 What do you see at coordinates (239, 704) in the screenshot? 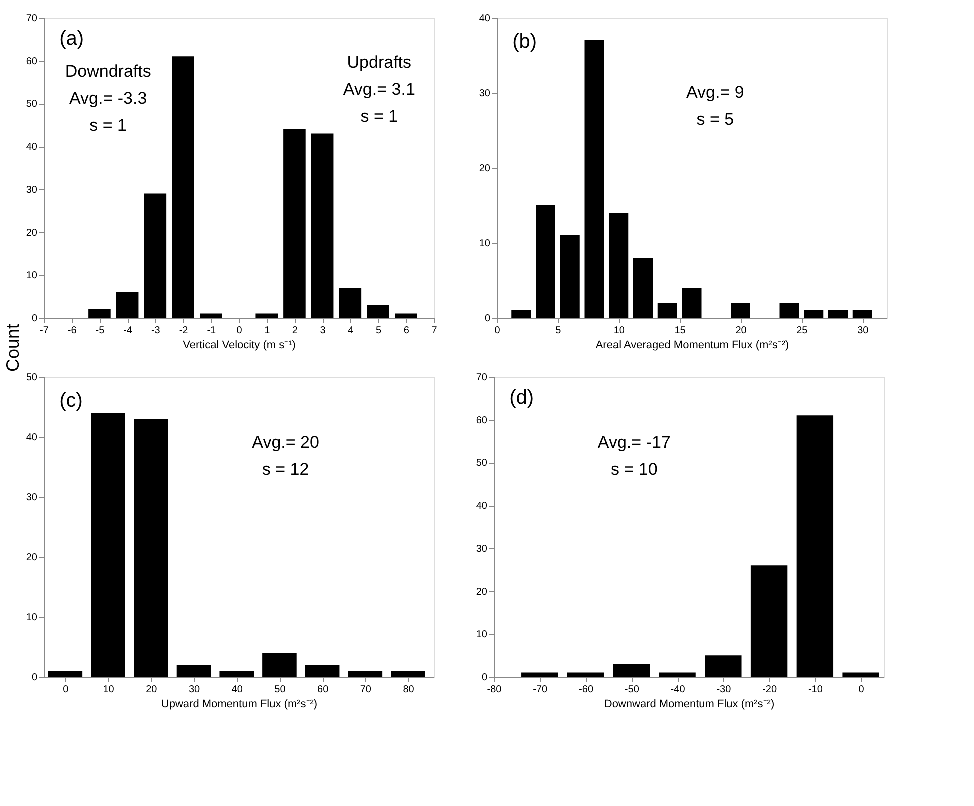
I see `x-axis-title: Upward Momentum Flux (m²s⁻²)` at bounding box center [239, 704].